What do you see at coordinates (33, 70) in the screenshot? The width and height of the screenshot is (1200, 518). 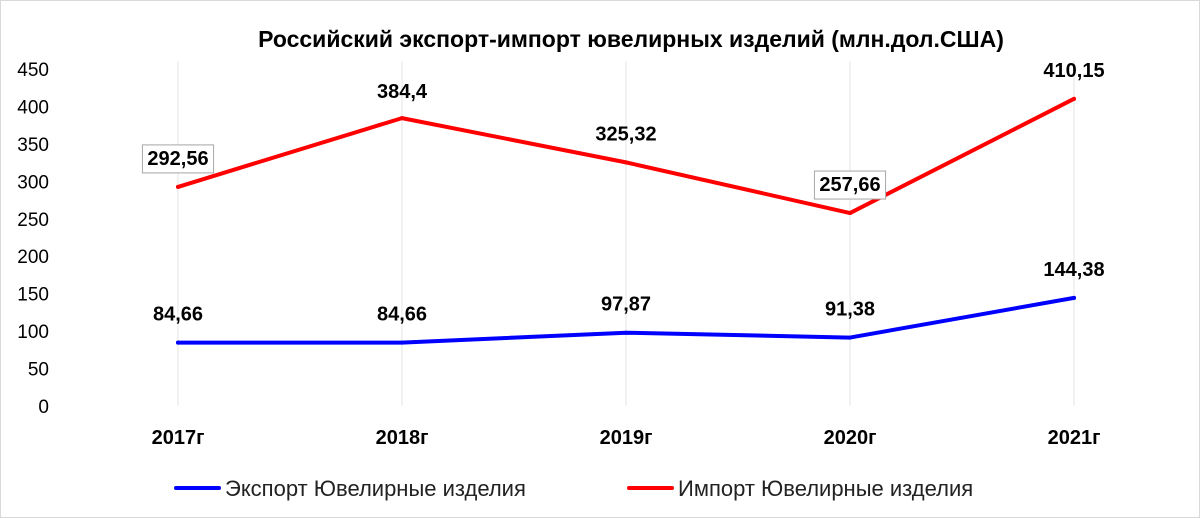 I see `y-tick-label: 450` at bounding box center [33, 70].